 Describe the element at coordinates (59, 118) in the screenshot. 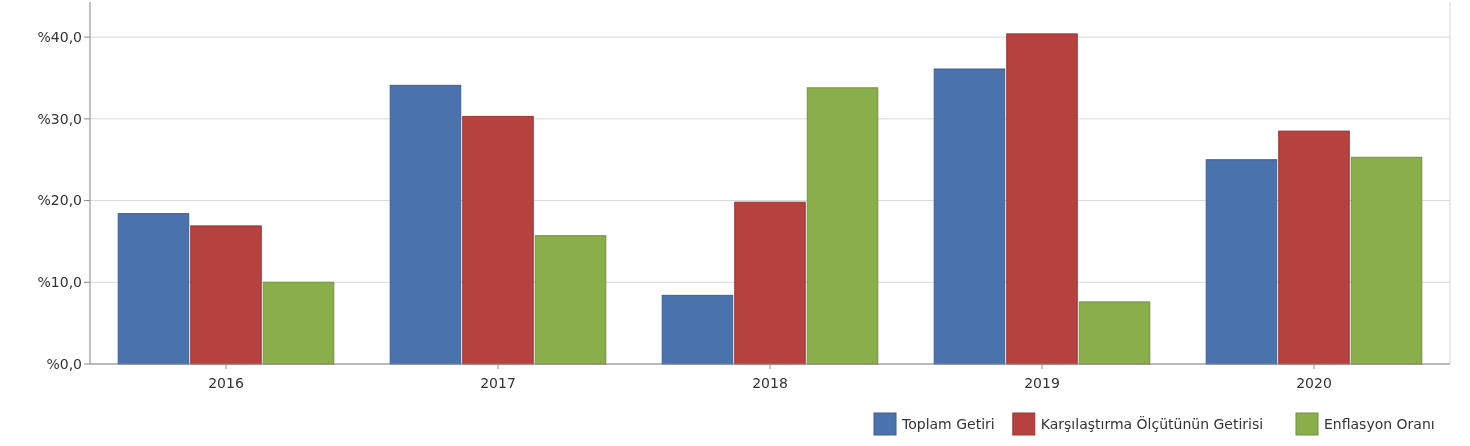

I see `y-tick-label: %30,0` at that location.